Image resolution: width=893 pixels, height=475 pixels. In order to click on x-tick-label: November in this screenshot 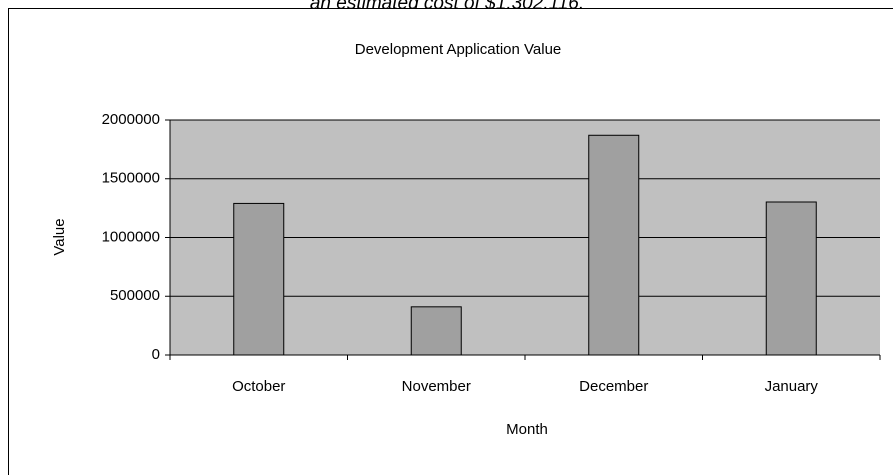, I will do `click(436, 386)`.